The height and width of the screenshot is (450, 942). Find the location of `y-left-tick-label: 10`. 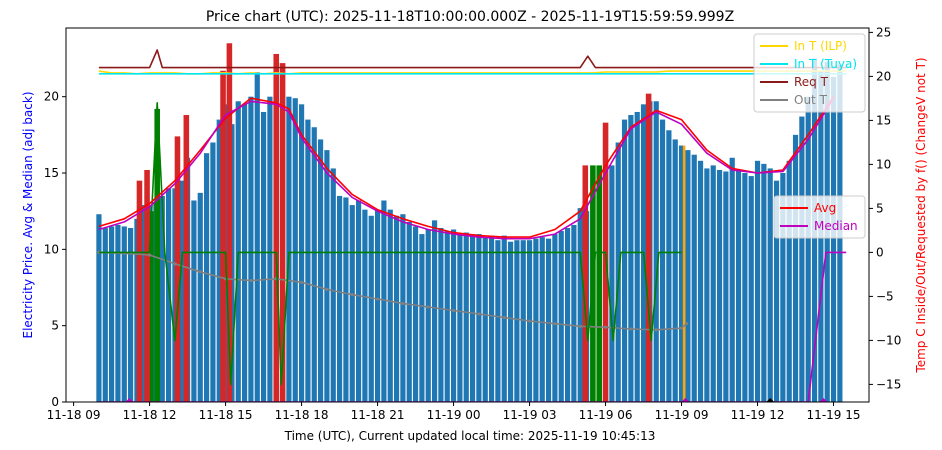

y-left-tick-label: 10 is located at coordinates (51, 249).